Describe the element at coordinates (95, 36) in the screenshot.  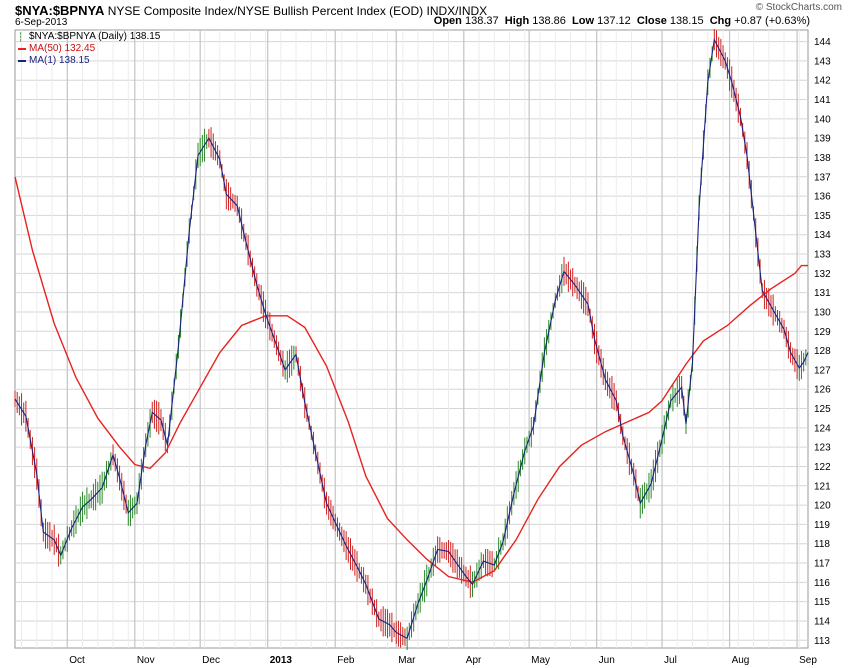
I see `legend-price-label: $NYA:$BPNYA (Daily) 138.15` at that location.